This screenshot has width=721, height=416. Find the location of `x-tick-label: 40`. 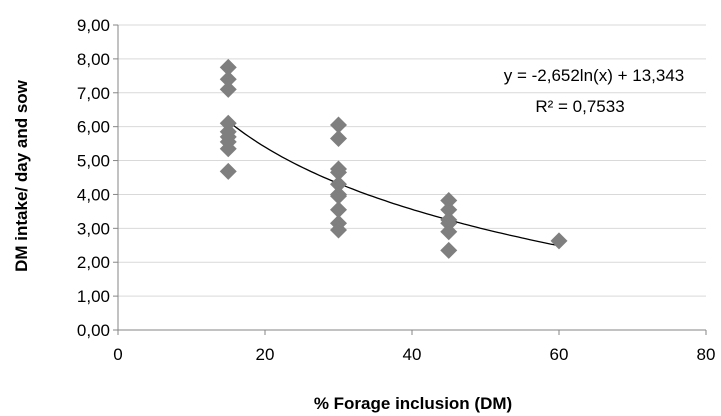

x-tick-label: 40 is located at coordinates (412, 354).